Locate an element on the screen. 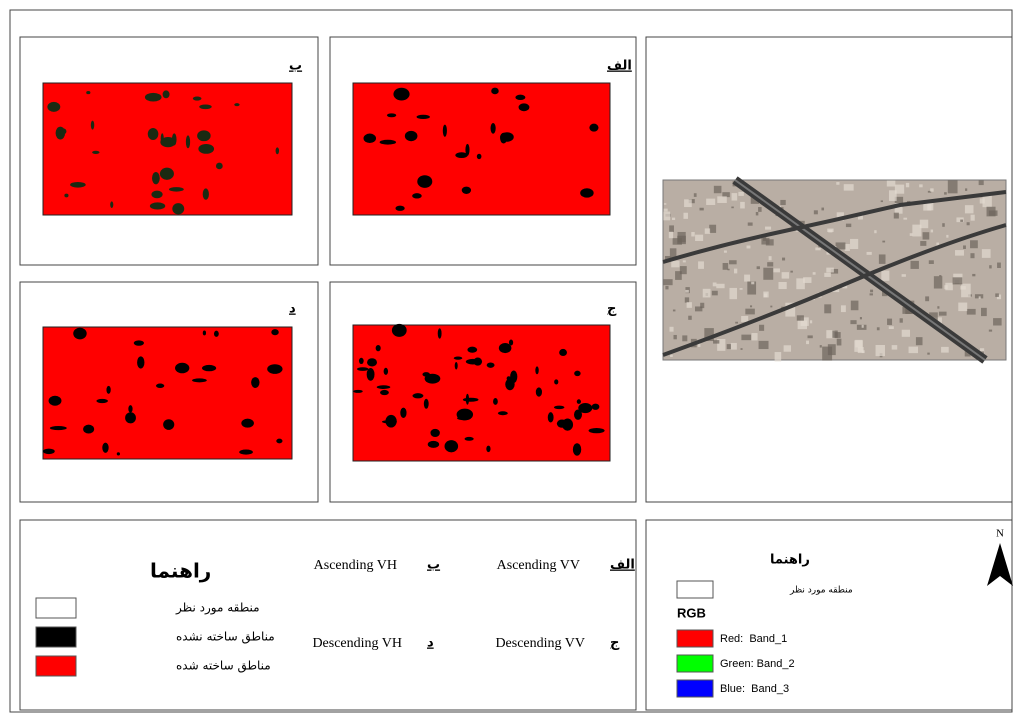 The width and height of the screenshot is (1019, 725). key-name: Ascending VV is located at coordinates (538, 565).